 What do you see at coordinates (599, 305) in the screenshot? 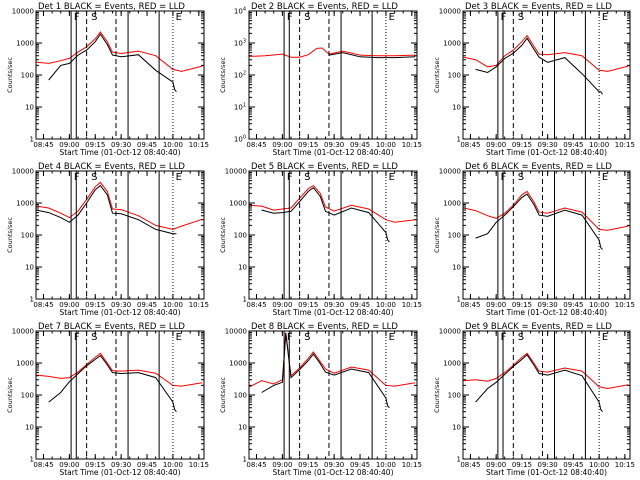
I see `x-tick-label: 10:00` at bounding box center [599, 305].